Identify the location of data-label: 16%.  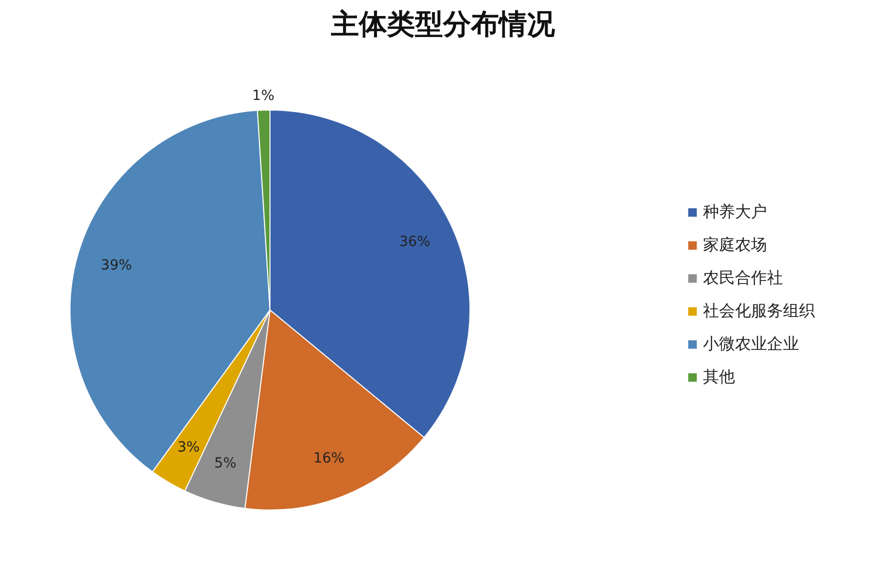
(328, 458).